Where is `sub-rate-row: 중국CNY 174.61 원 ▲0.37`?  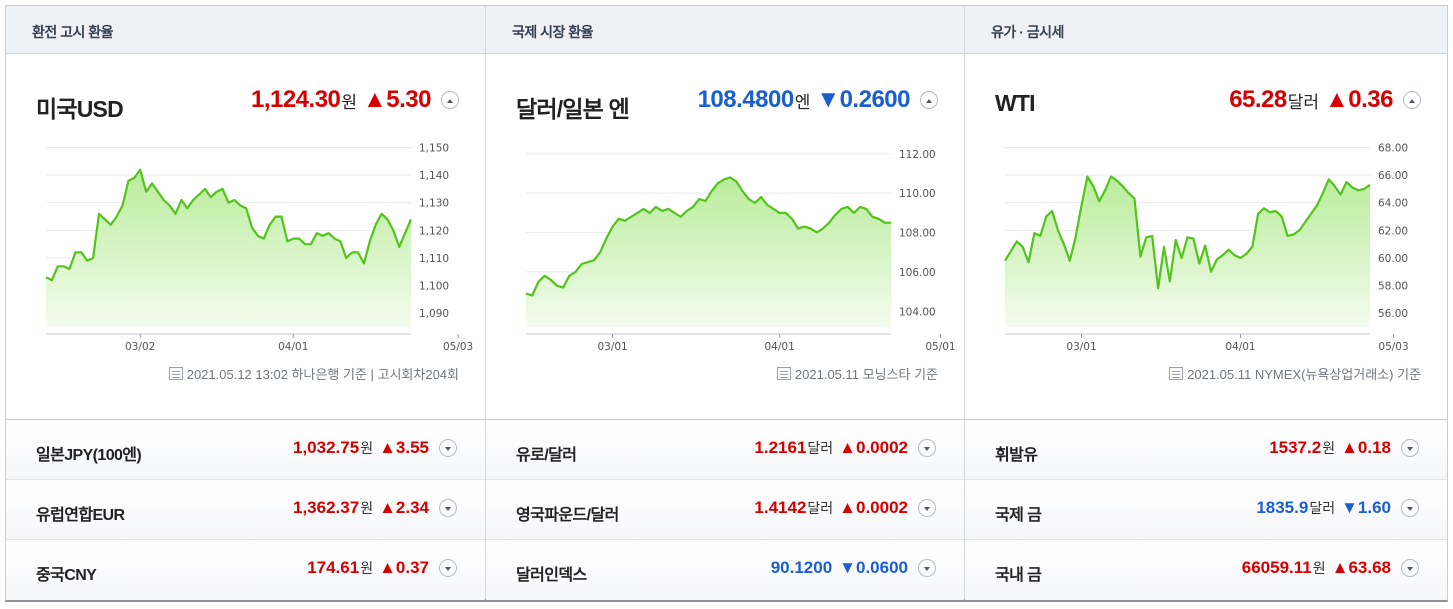 sub-rate-row: 중국CNY 174.61 원 ▲0.37 is located at coordinates (245, 570).